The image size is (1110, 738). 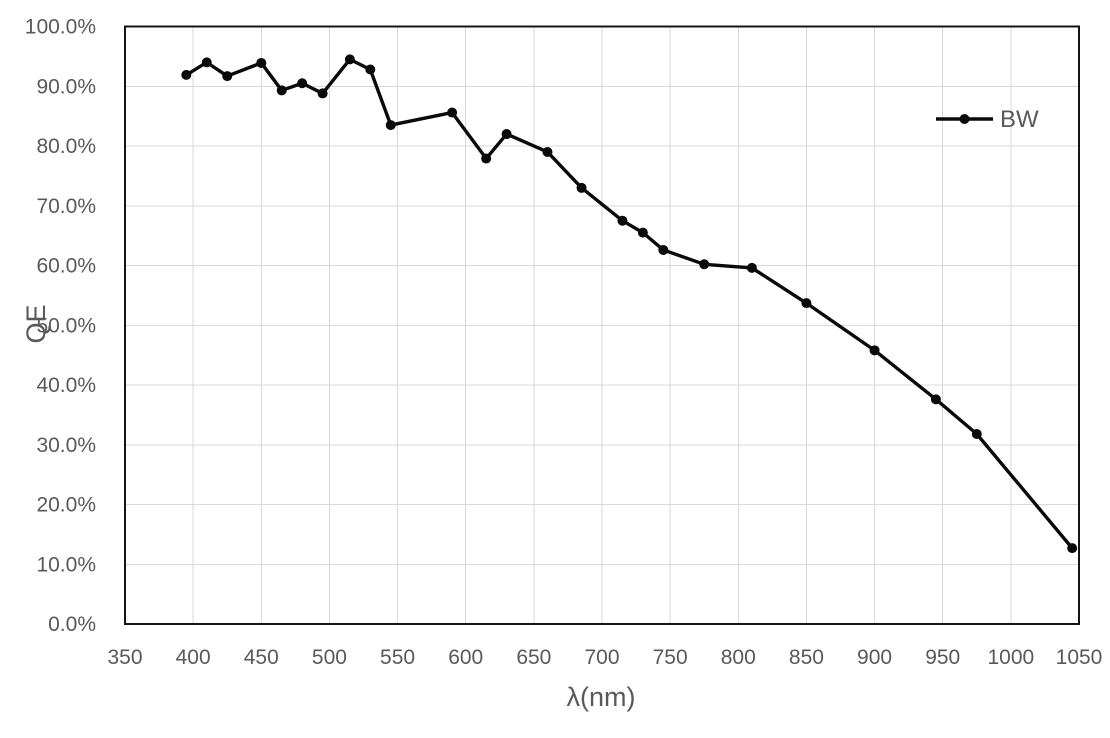 What do you see at coordinates (738, 657) in the screenshot?
I see `x-tick-label: 800` at bounding box center [738, 657].